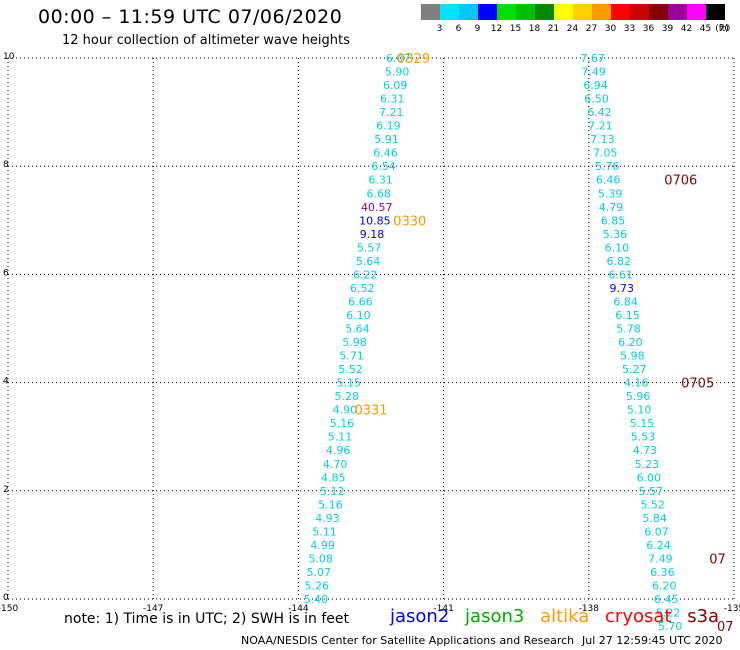 The image size is (740, 650). Describe the element at coordinates (330, 504) in the screenshot. I see `wave-height-value: 5.16` at that location.